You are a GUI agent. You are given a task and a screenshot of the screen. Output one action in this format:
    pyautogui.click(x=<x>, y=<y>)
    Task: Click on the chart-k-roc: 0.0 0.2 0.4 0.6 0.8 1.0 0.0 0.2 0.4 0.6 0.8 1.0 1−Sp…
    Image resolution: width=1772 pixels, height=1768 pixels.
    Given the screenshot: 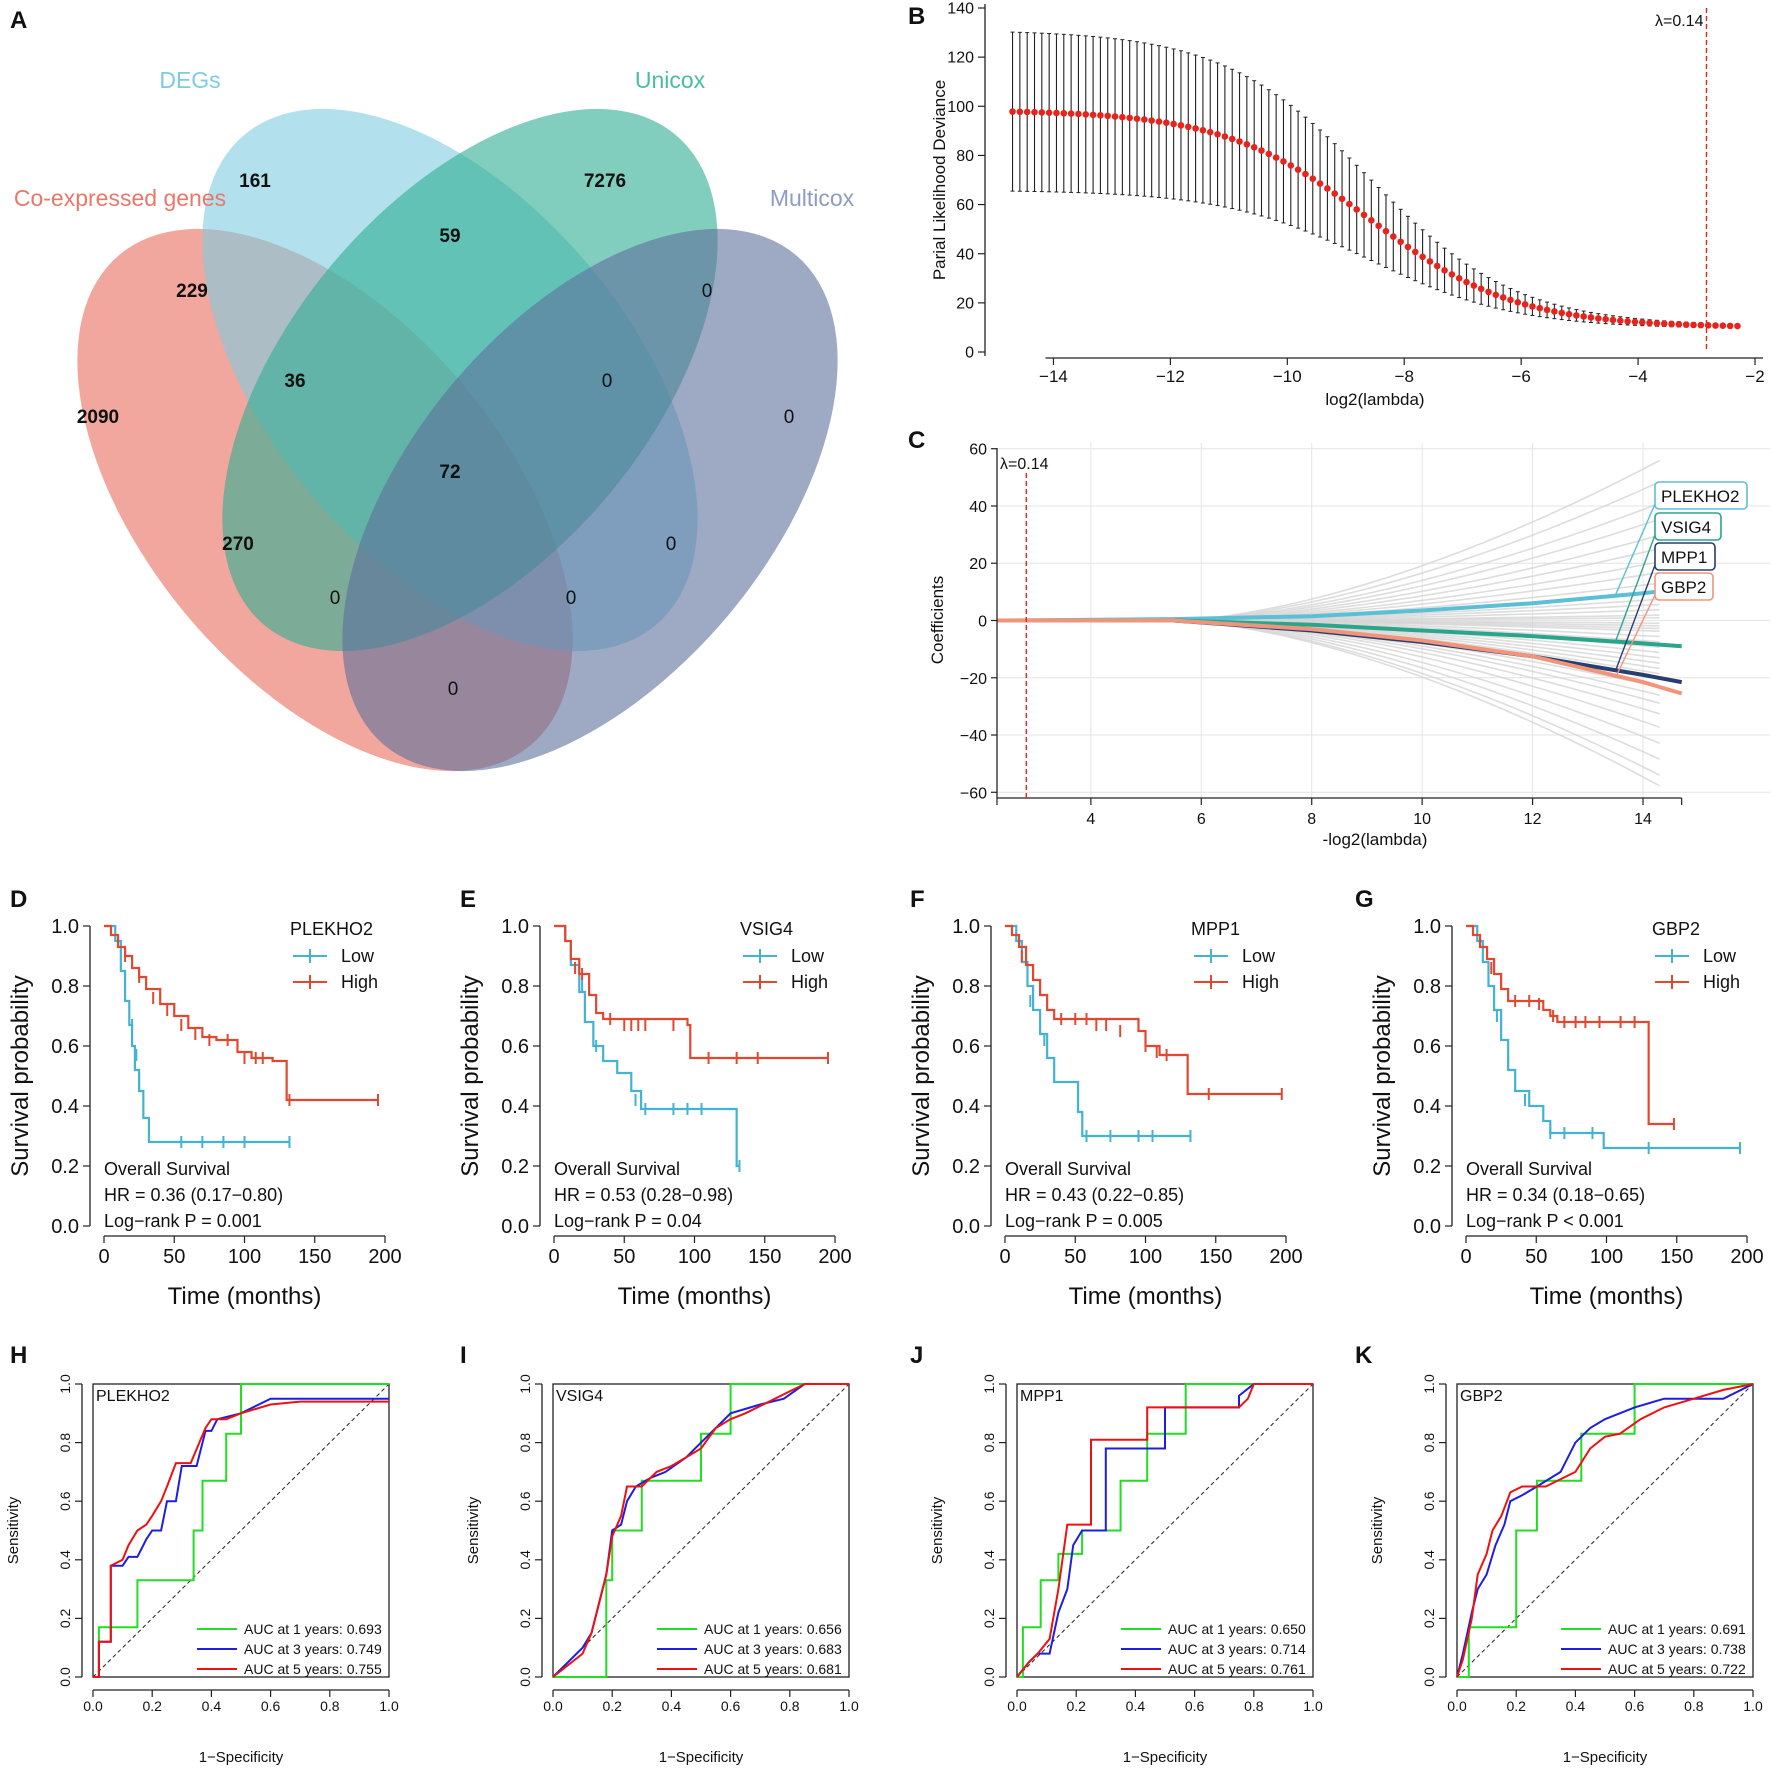 What is the action you would take?
    pyautogui.click(x=1566, y=1570)
    